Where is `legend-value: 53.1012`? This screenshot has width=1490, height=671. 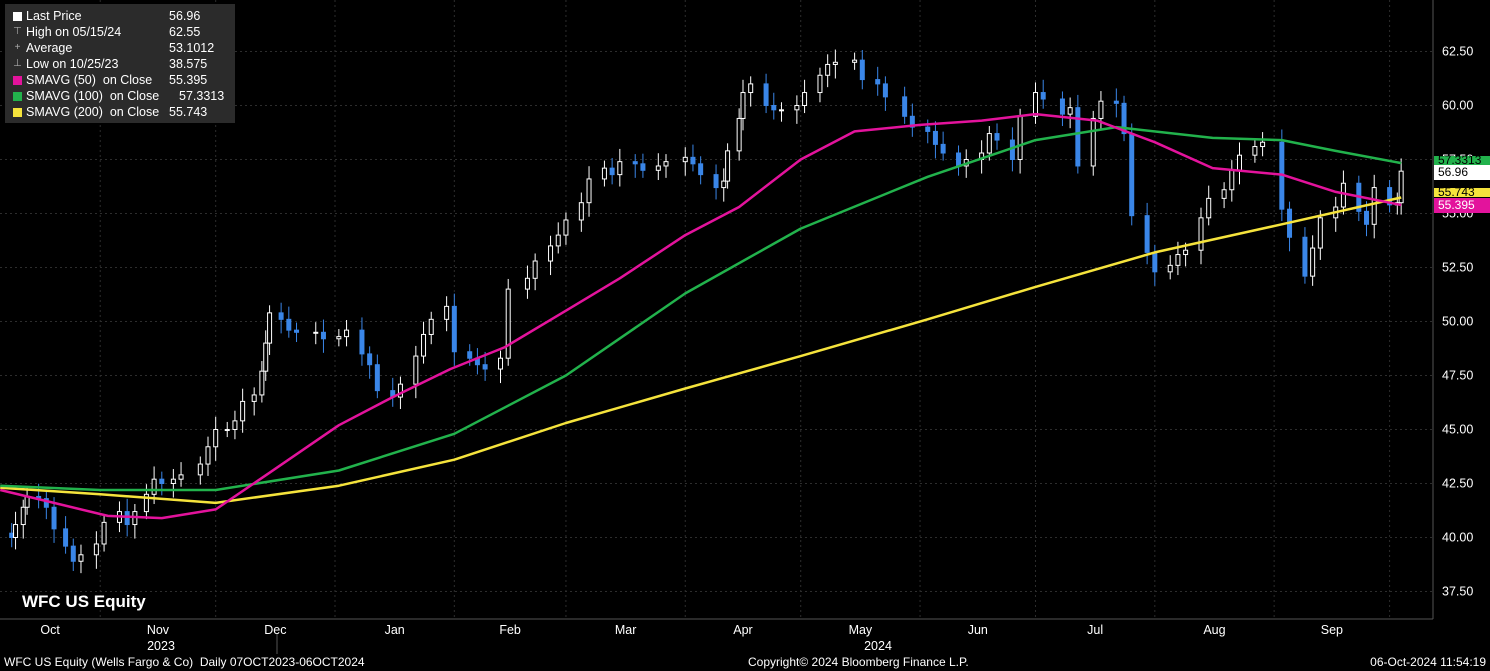 legend-value: 53.1012 is located at coordinates (192, 48).